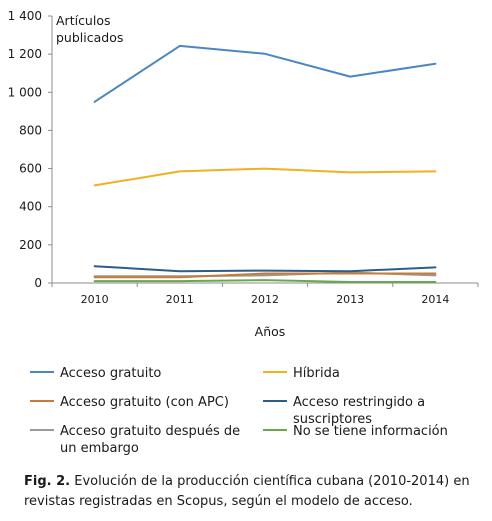 The height and width of the screenshot is (521, 492). What do you see at coordinates (30, 130) in the screenshot?
I see `y-tick-label: 800` at bounding box center [30, 130].